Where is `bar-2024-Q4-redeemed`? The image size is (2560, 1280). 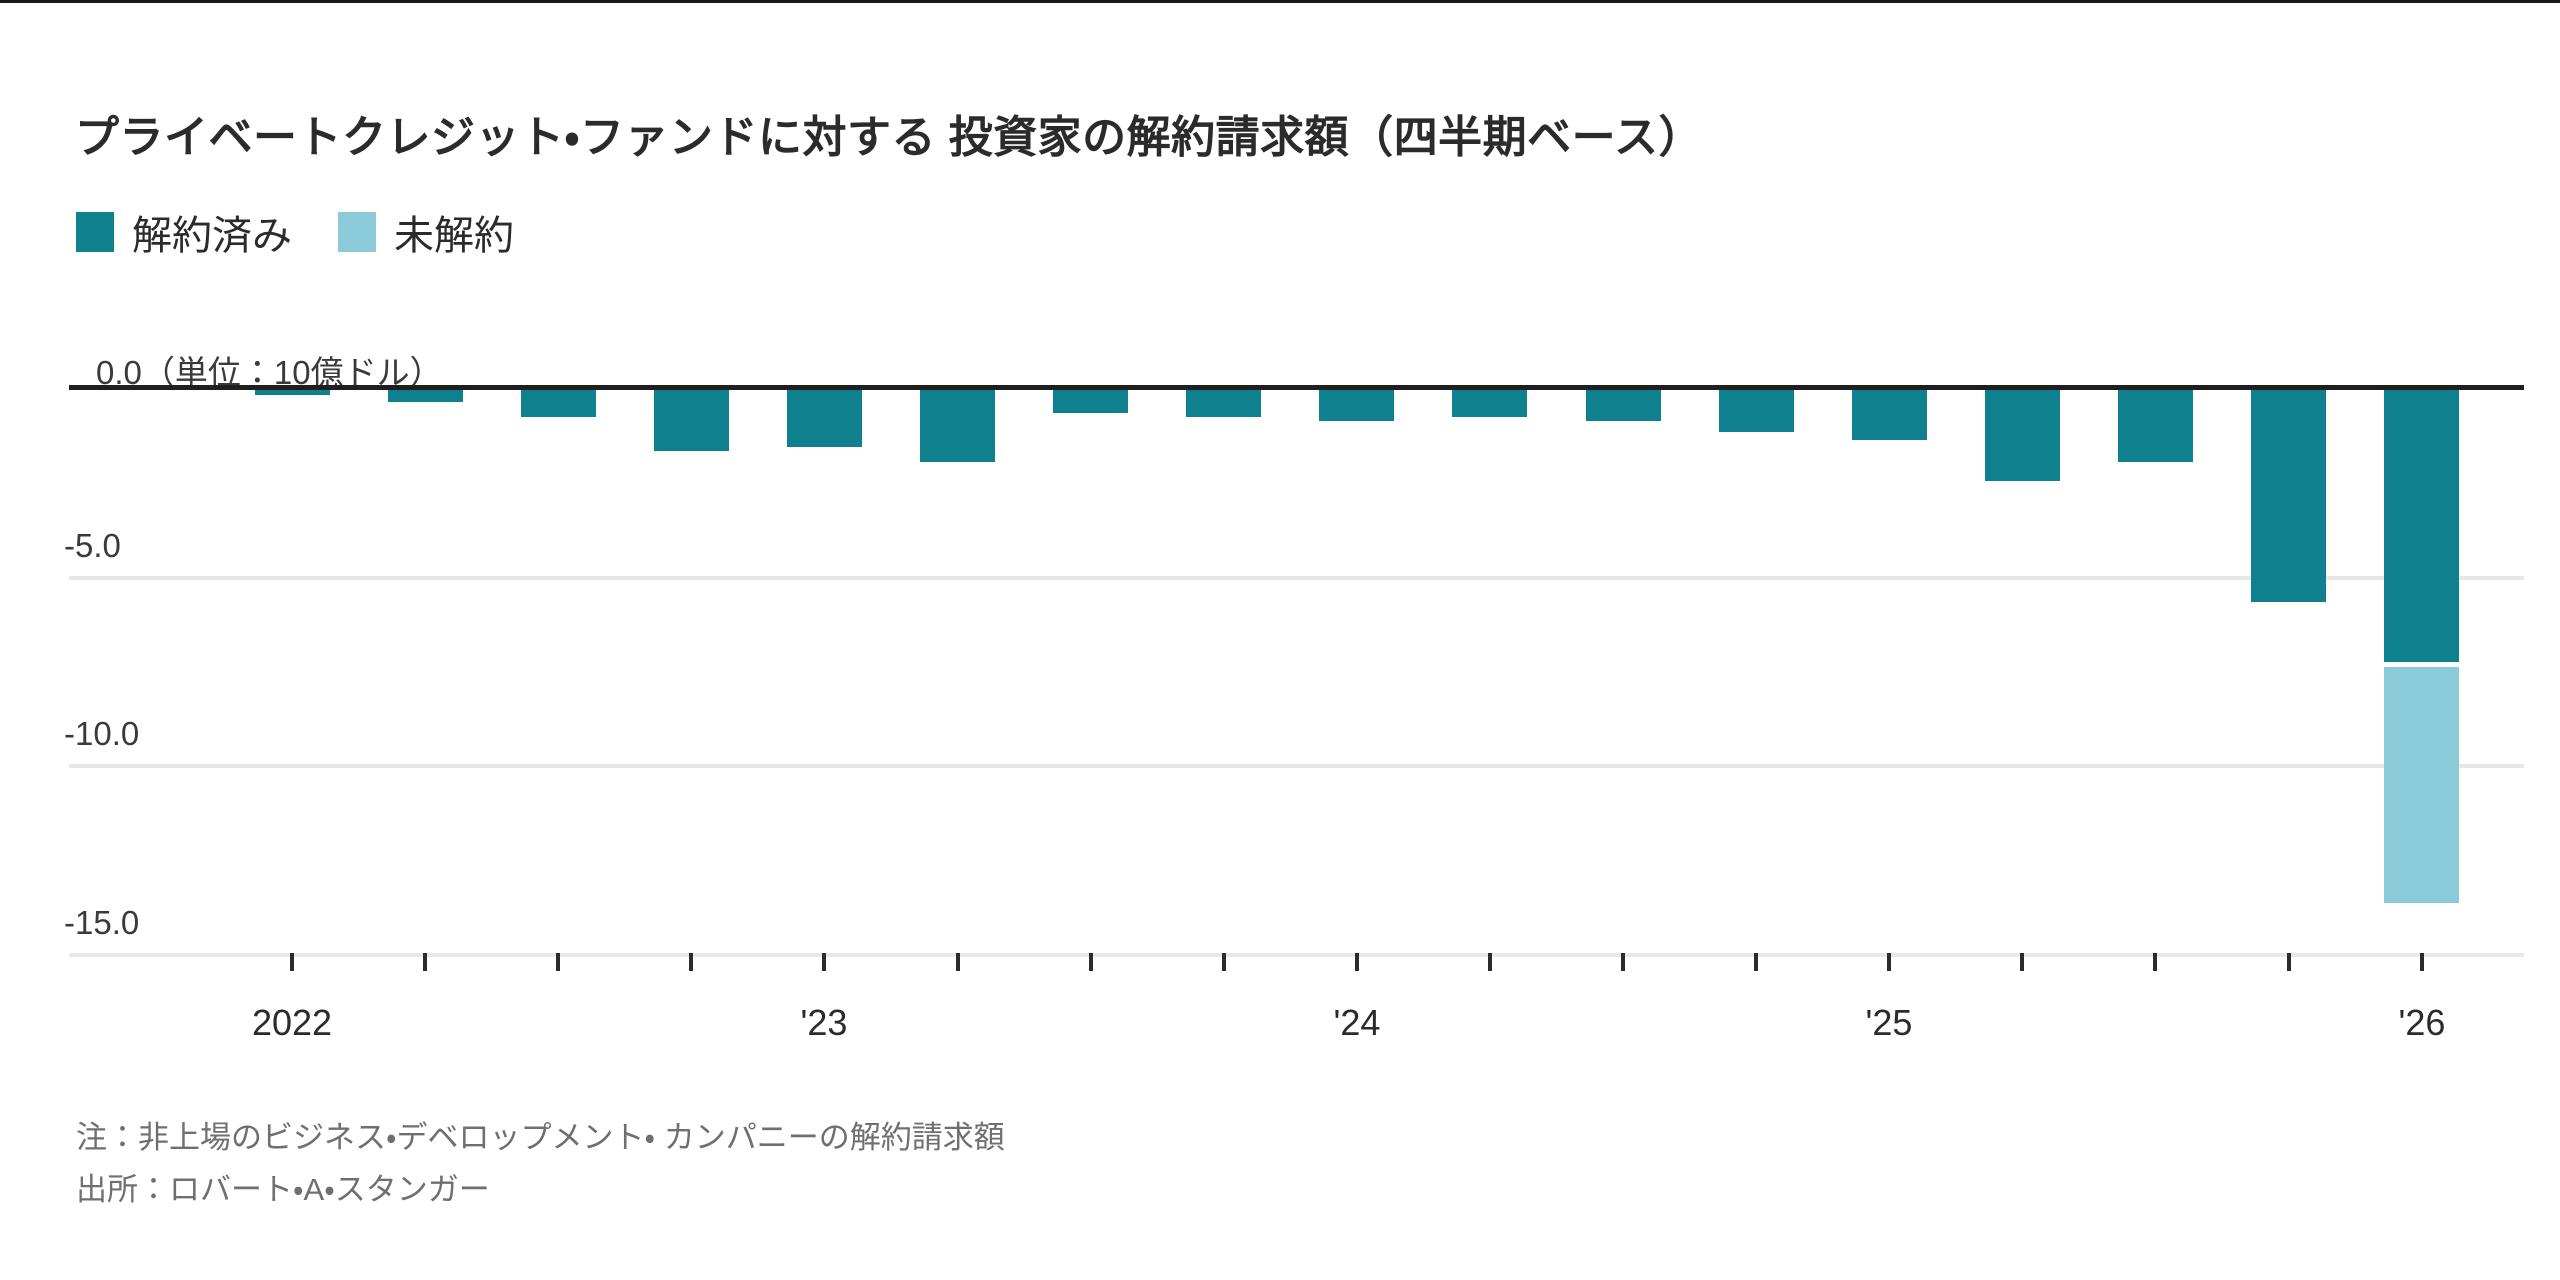
bar-2024-Q4-redeemed is located at coordinates (1756, 409).